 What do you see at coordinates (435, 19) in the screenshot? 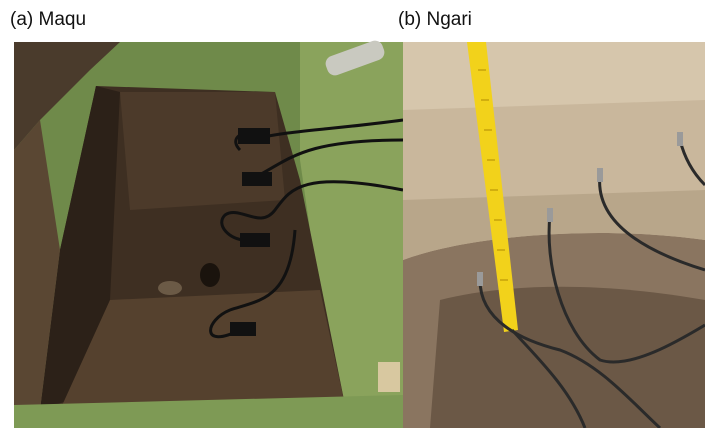
I see `panel-caption: (b) Ngari` at bounding box center [435, 19].